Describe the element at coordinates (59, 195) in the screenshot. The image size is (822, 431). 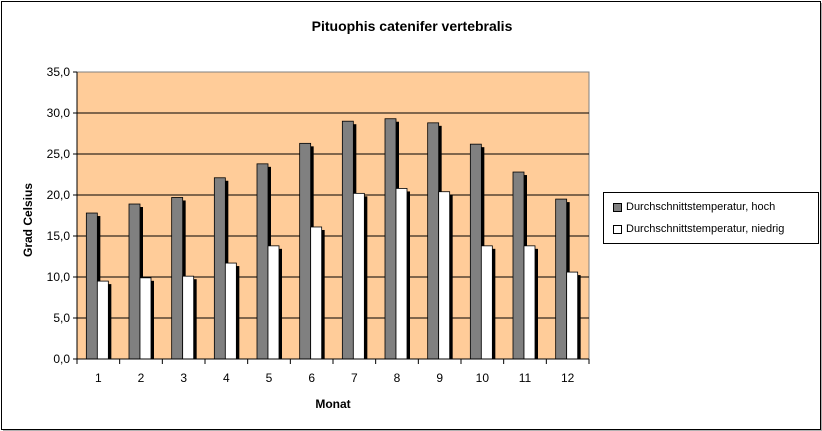
I see `y-tick-label: 20,0` at that location.